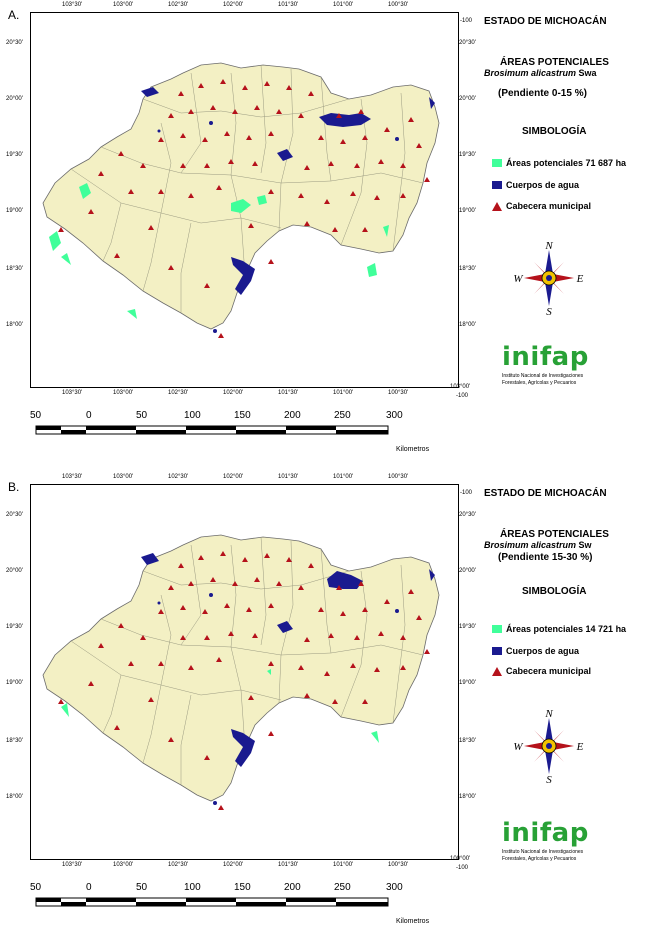 The width and height of the screenshot is (646, 943). Describe the element at coordinates (233, 5) in the screenshot. I see `longitude-label-top: 102°00'` at that location.